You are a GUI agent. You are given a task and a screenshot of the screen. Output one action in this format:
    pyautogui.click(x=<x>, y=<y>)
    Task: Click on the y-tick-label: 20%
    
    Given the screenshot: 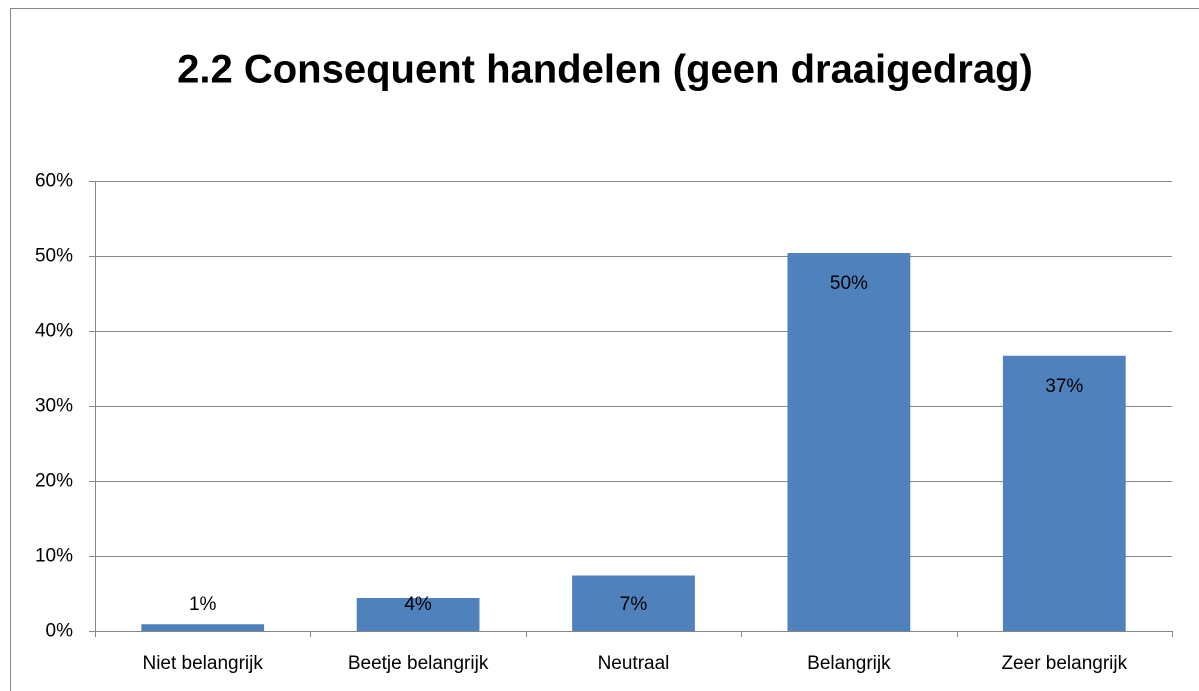 What is the action you would take?
    pyautogui.click(x=54, y=481)
    